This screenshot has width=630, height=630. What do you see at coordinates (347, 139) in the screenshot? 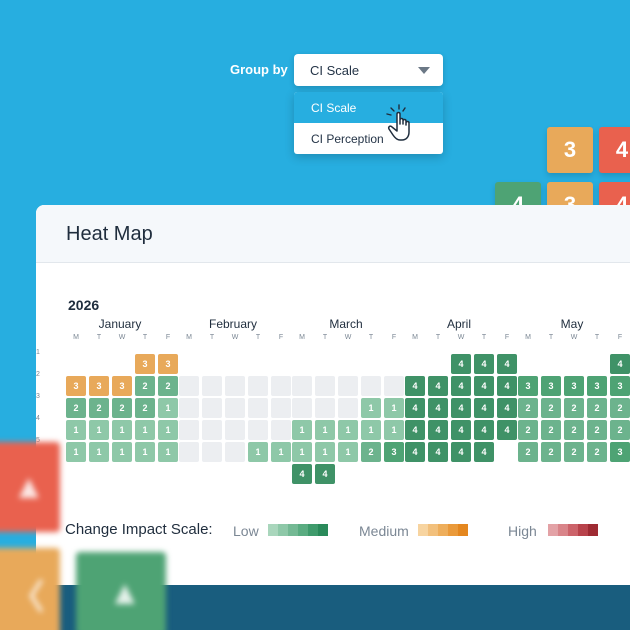
I see `option-ci-perception: CI Perception` at bounding box center [347, 139].